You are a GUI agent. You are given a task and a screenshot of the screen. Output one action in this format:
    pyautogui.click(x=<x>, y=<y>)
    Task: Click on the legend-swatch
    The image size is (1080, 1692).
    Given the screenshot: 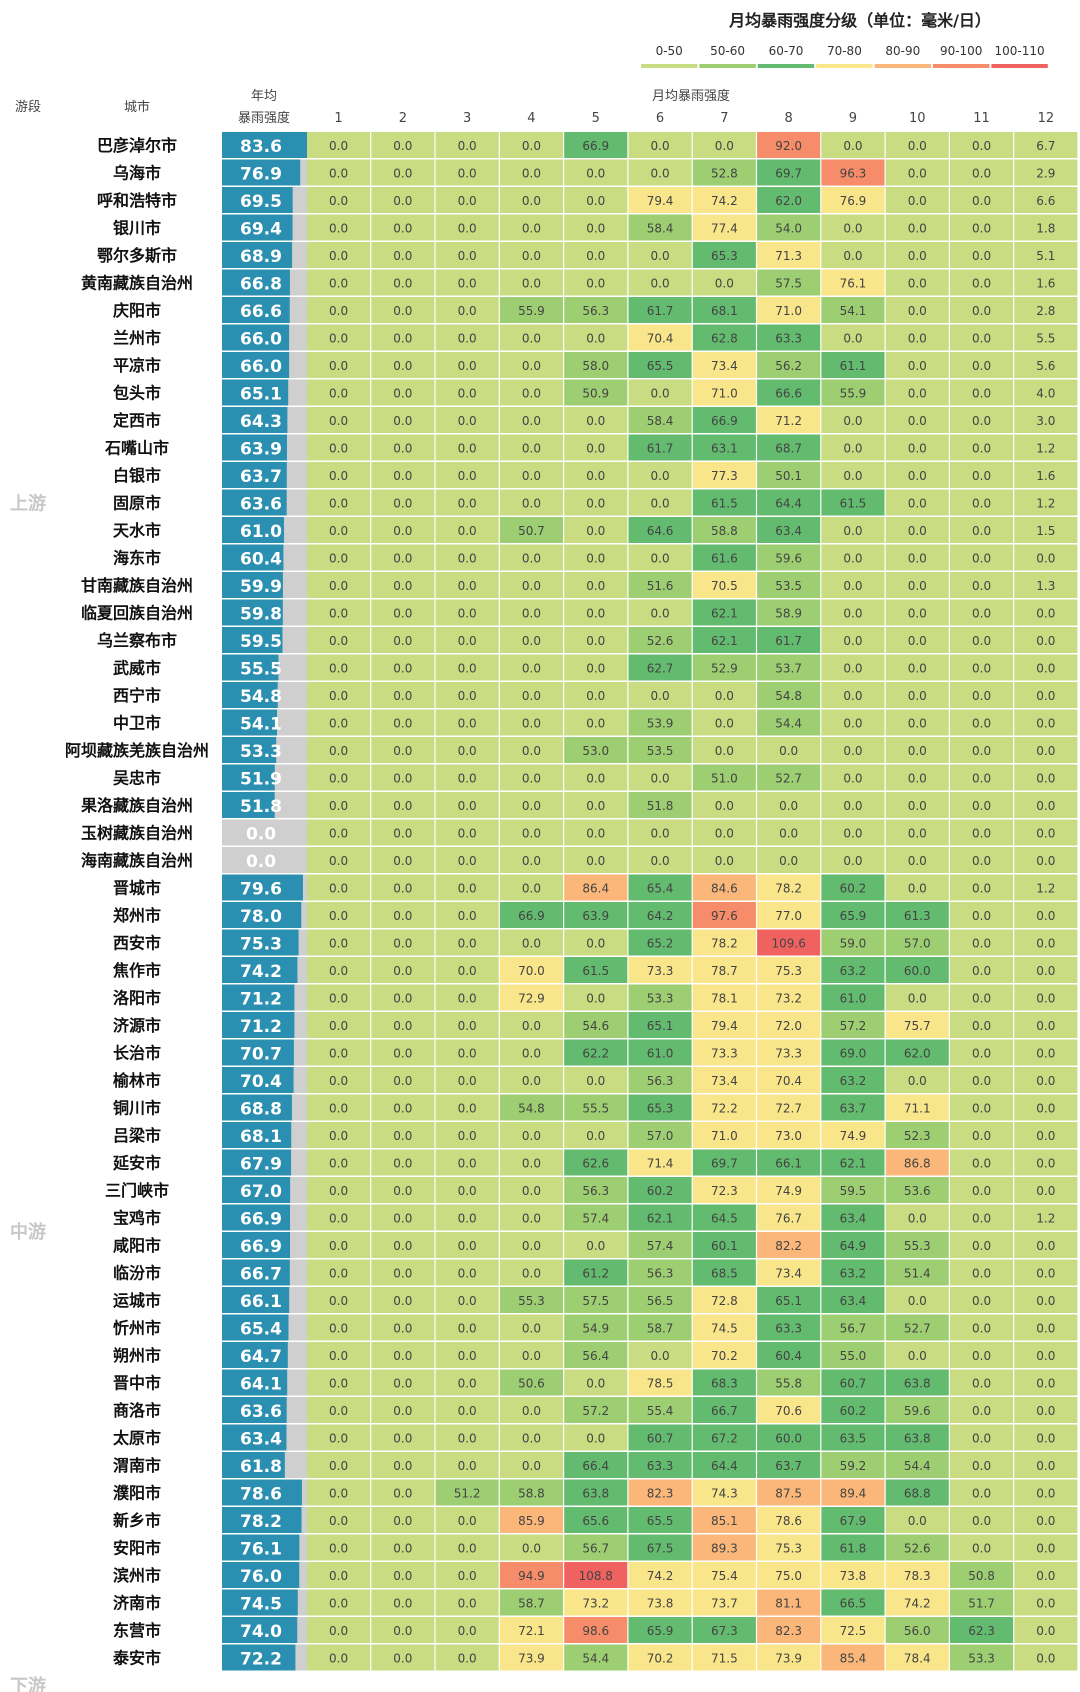 What is the action you would take?
    pyautogui.click(x=902, y=66)
    